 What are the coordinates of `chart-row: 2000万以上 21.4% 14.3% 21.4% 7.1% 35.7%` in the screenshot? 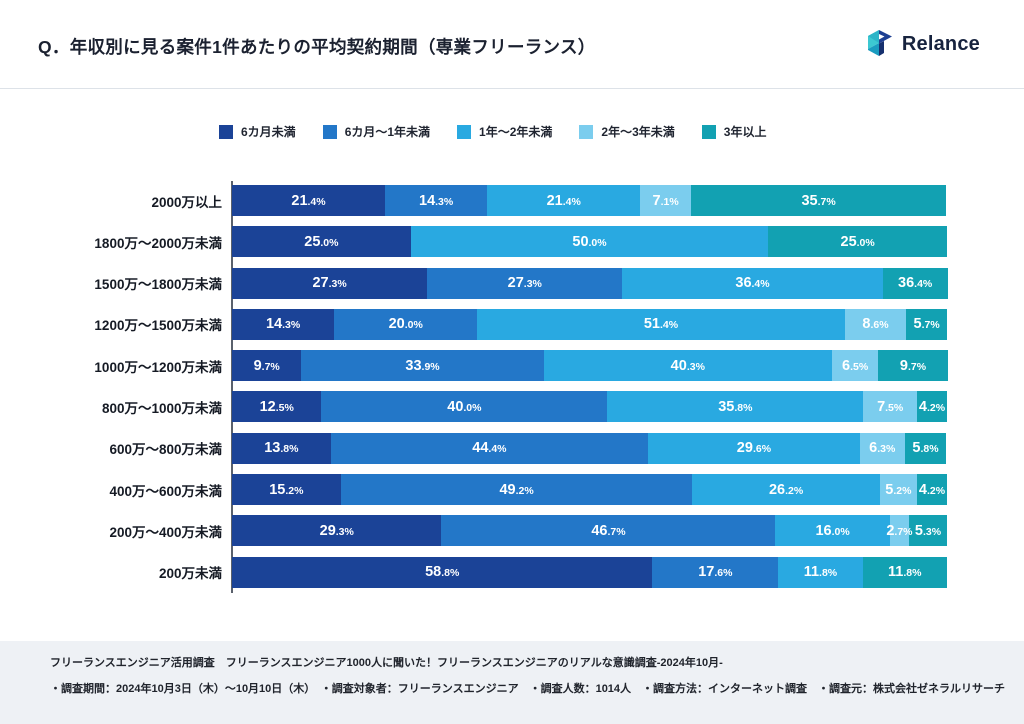 It's located at (512, 200).